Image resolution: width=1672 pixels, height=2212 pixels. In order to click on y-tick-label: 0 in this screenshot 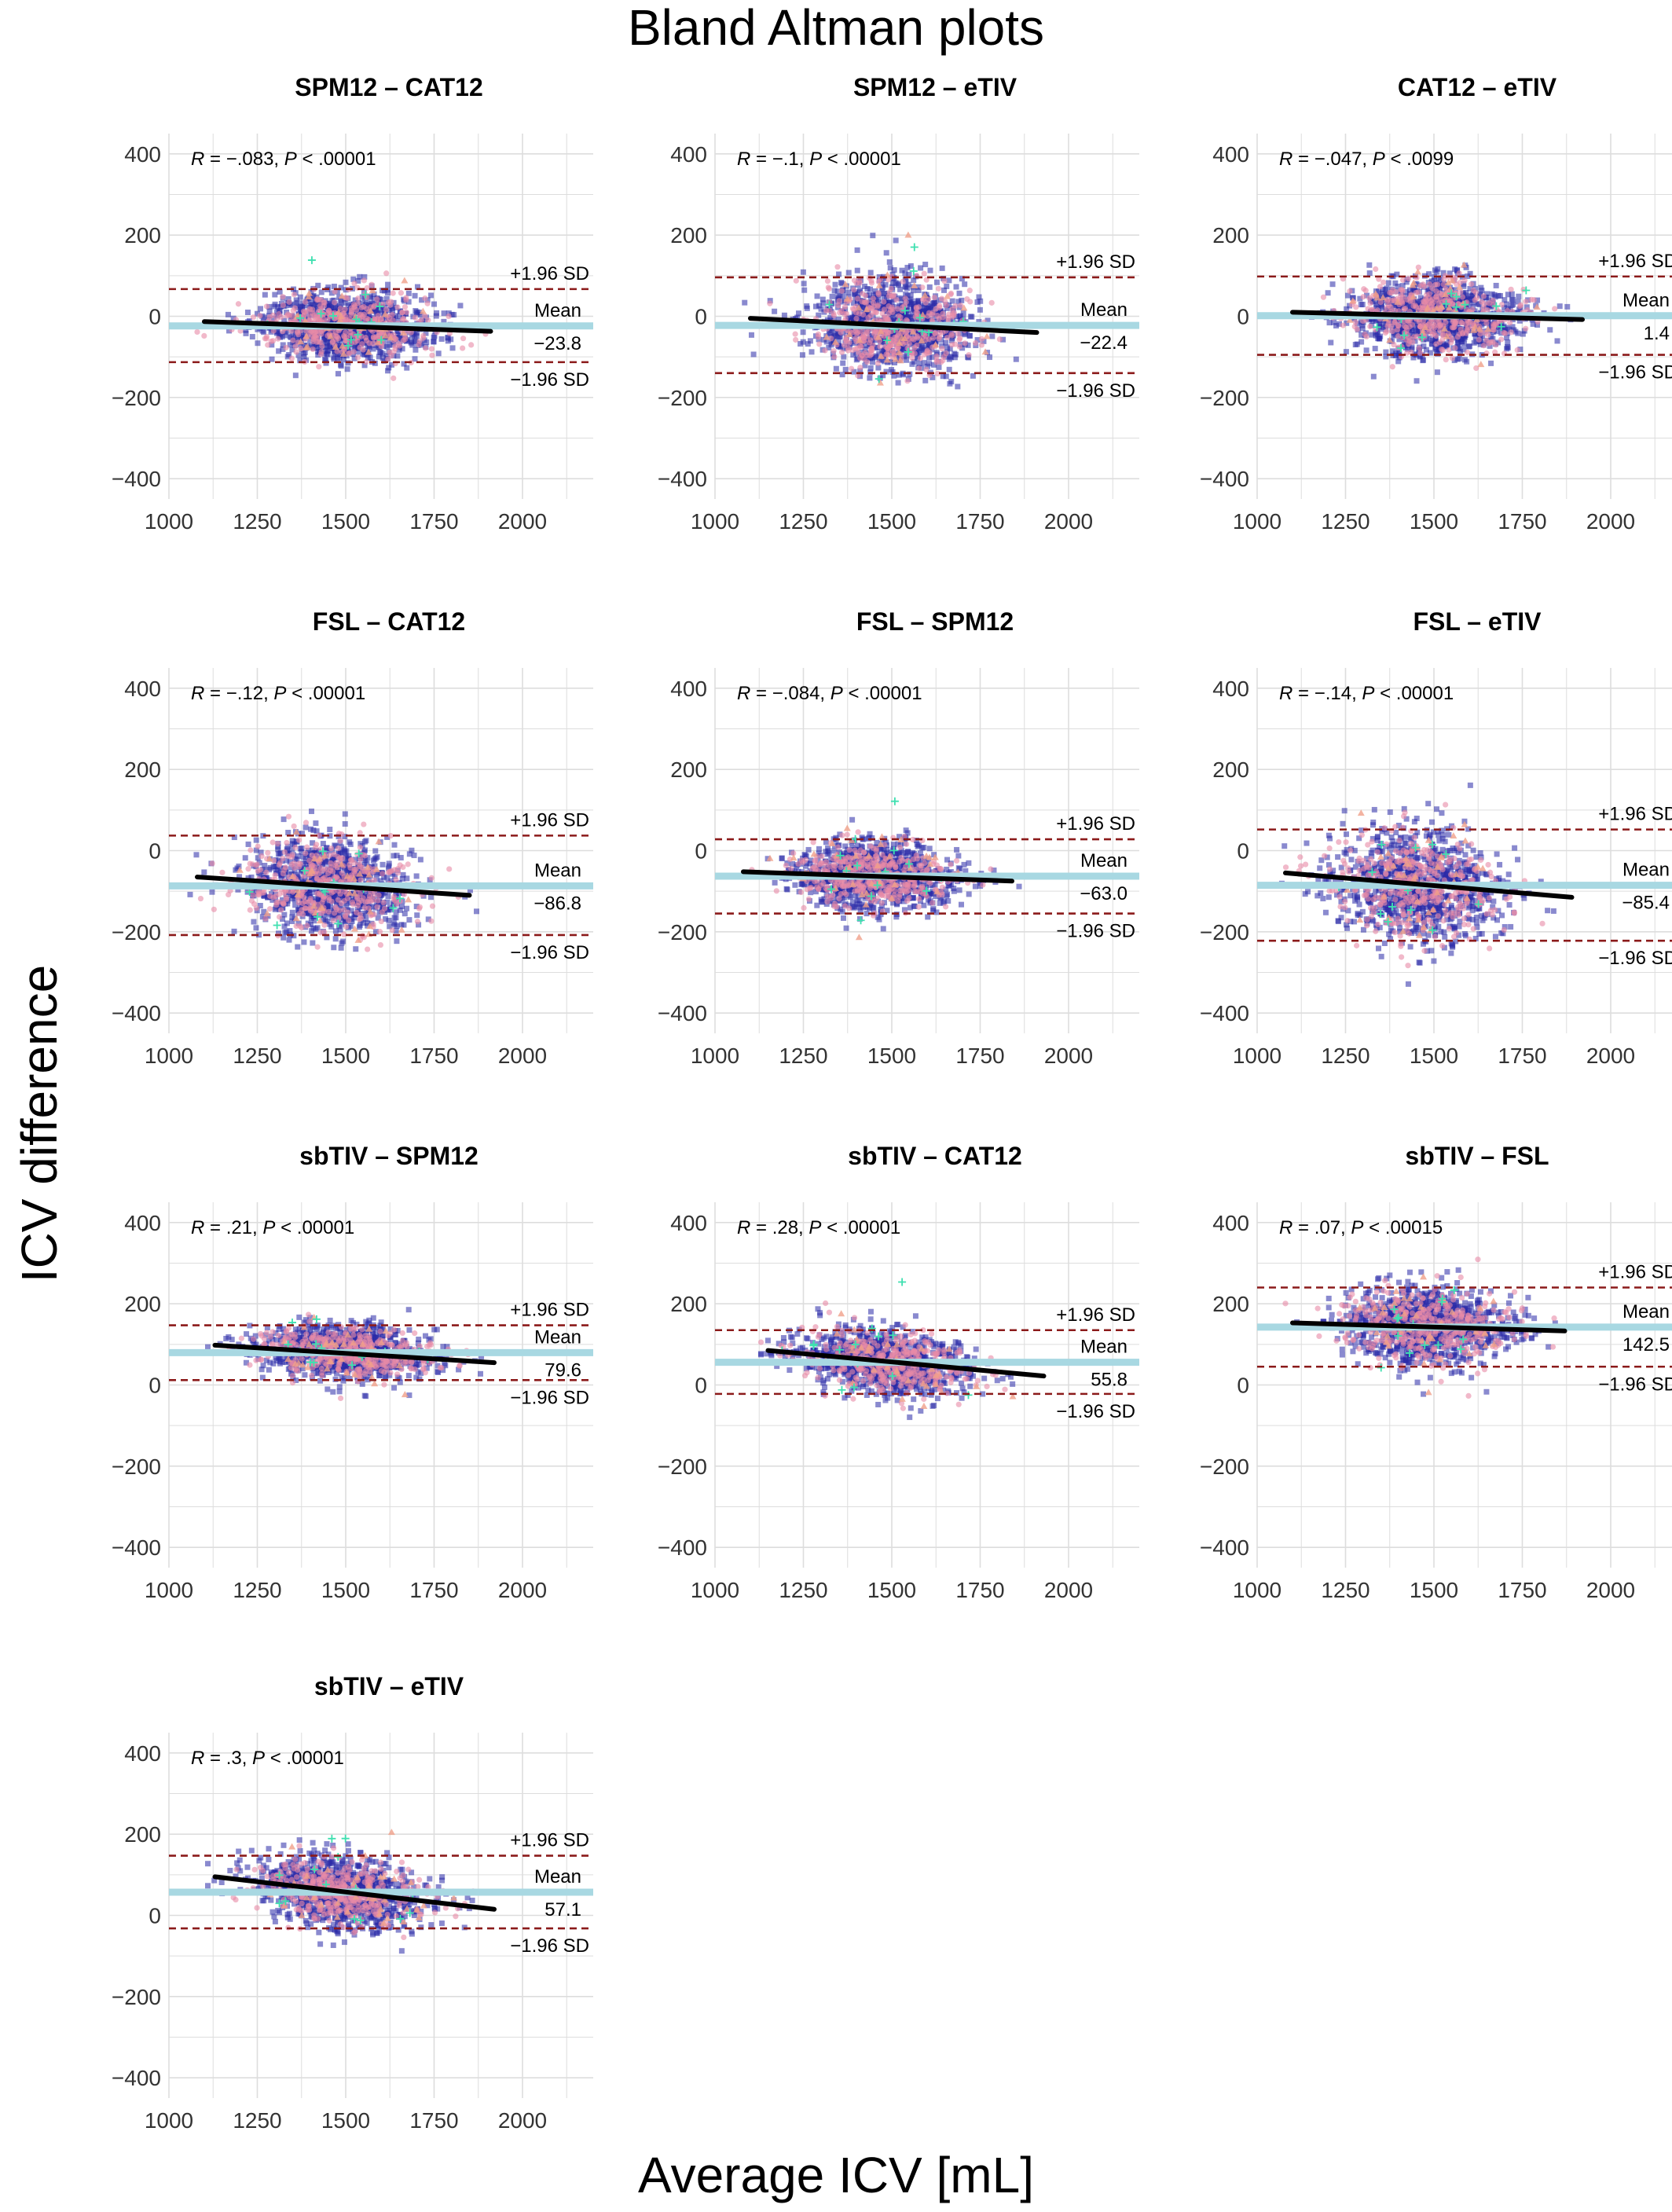, I will do `click(154, 317)`.